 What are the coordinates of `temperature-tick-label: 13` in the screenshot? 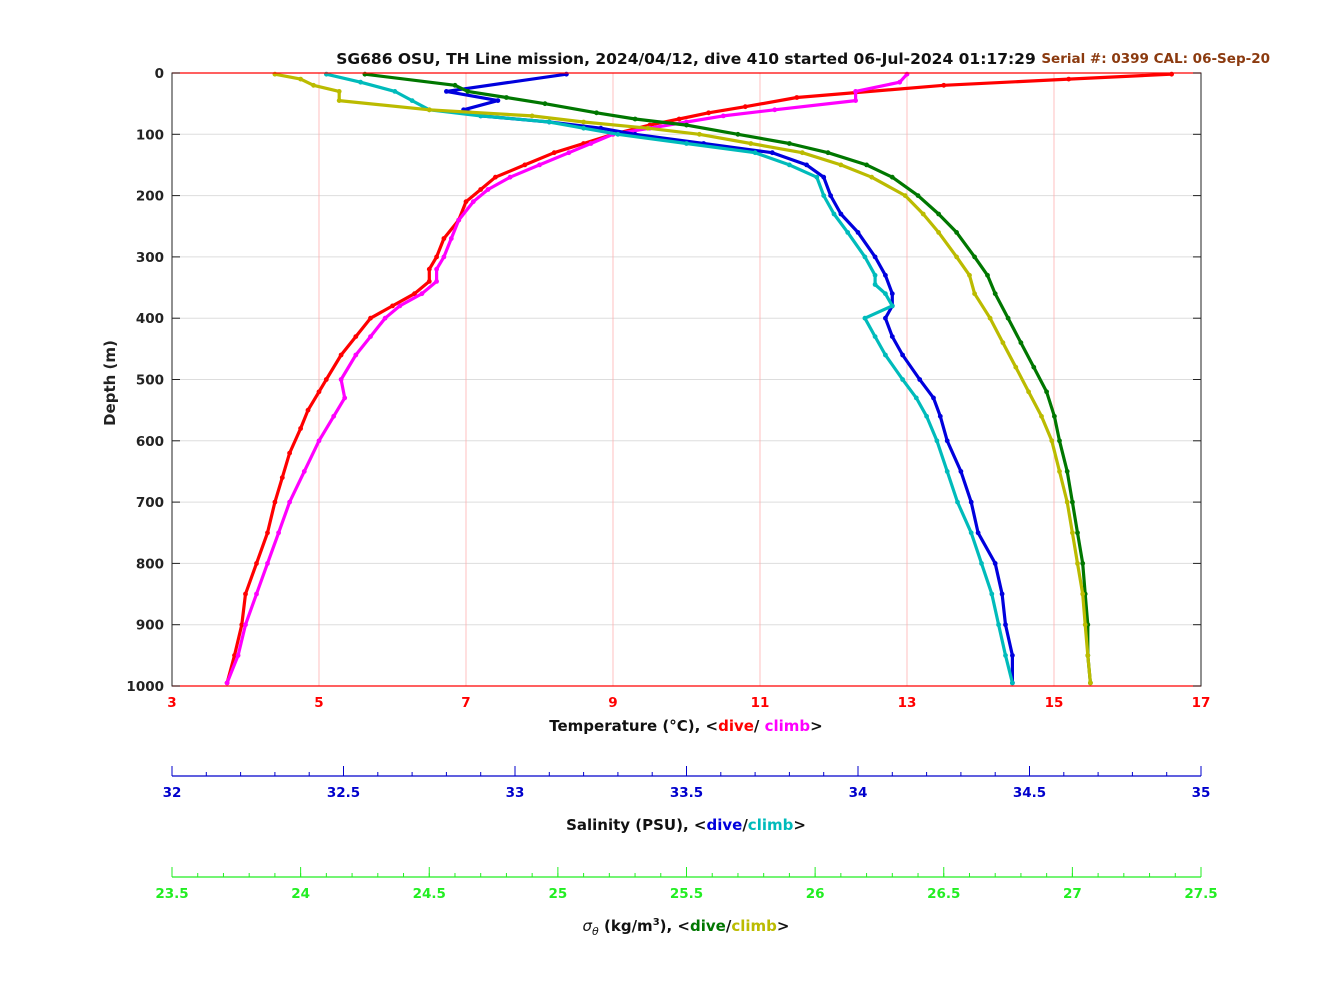 It's located at (907, 703).